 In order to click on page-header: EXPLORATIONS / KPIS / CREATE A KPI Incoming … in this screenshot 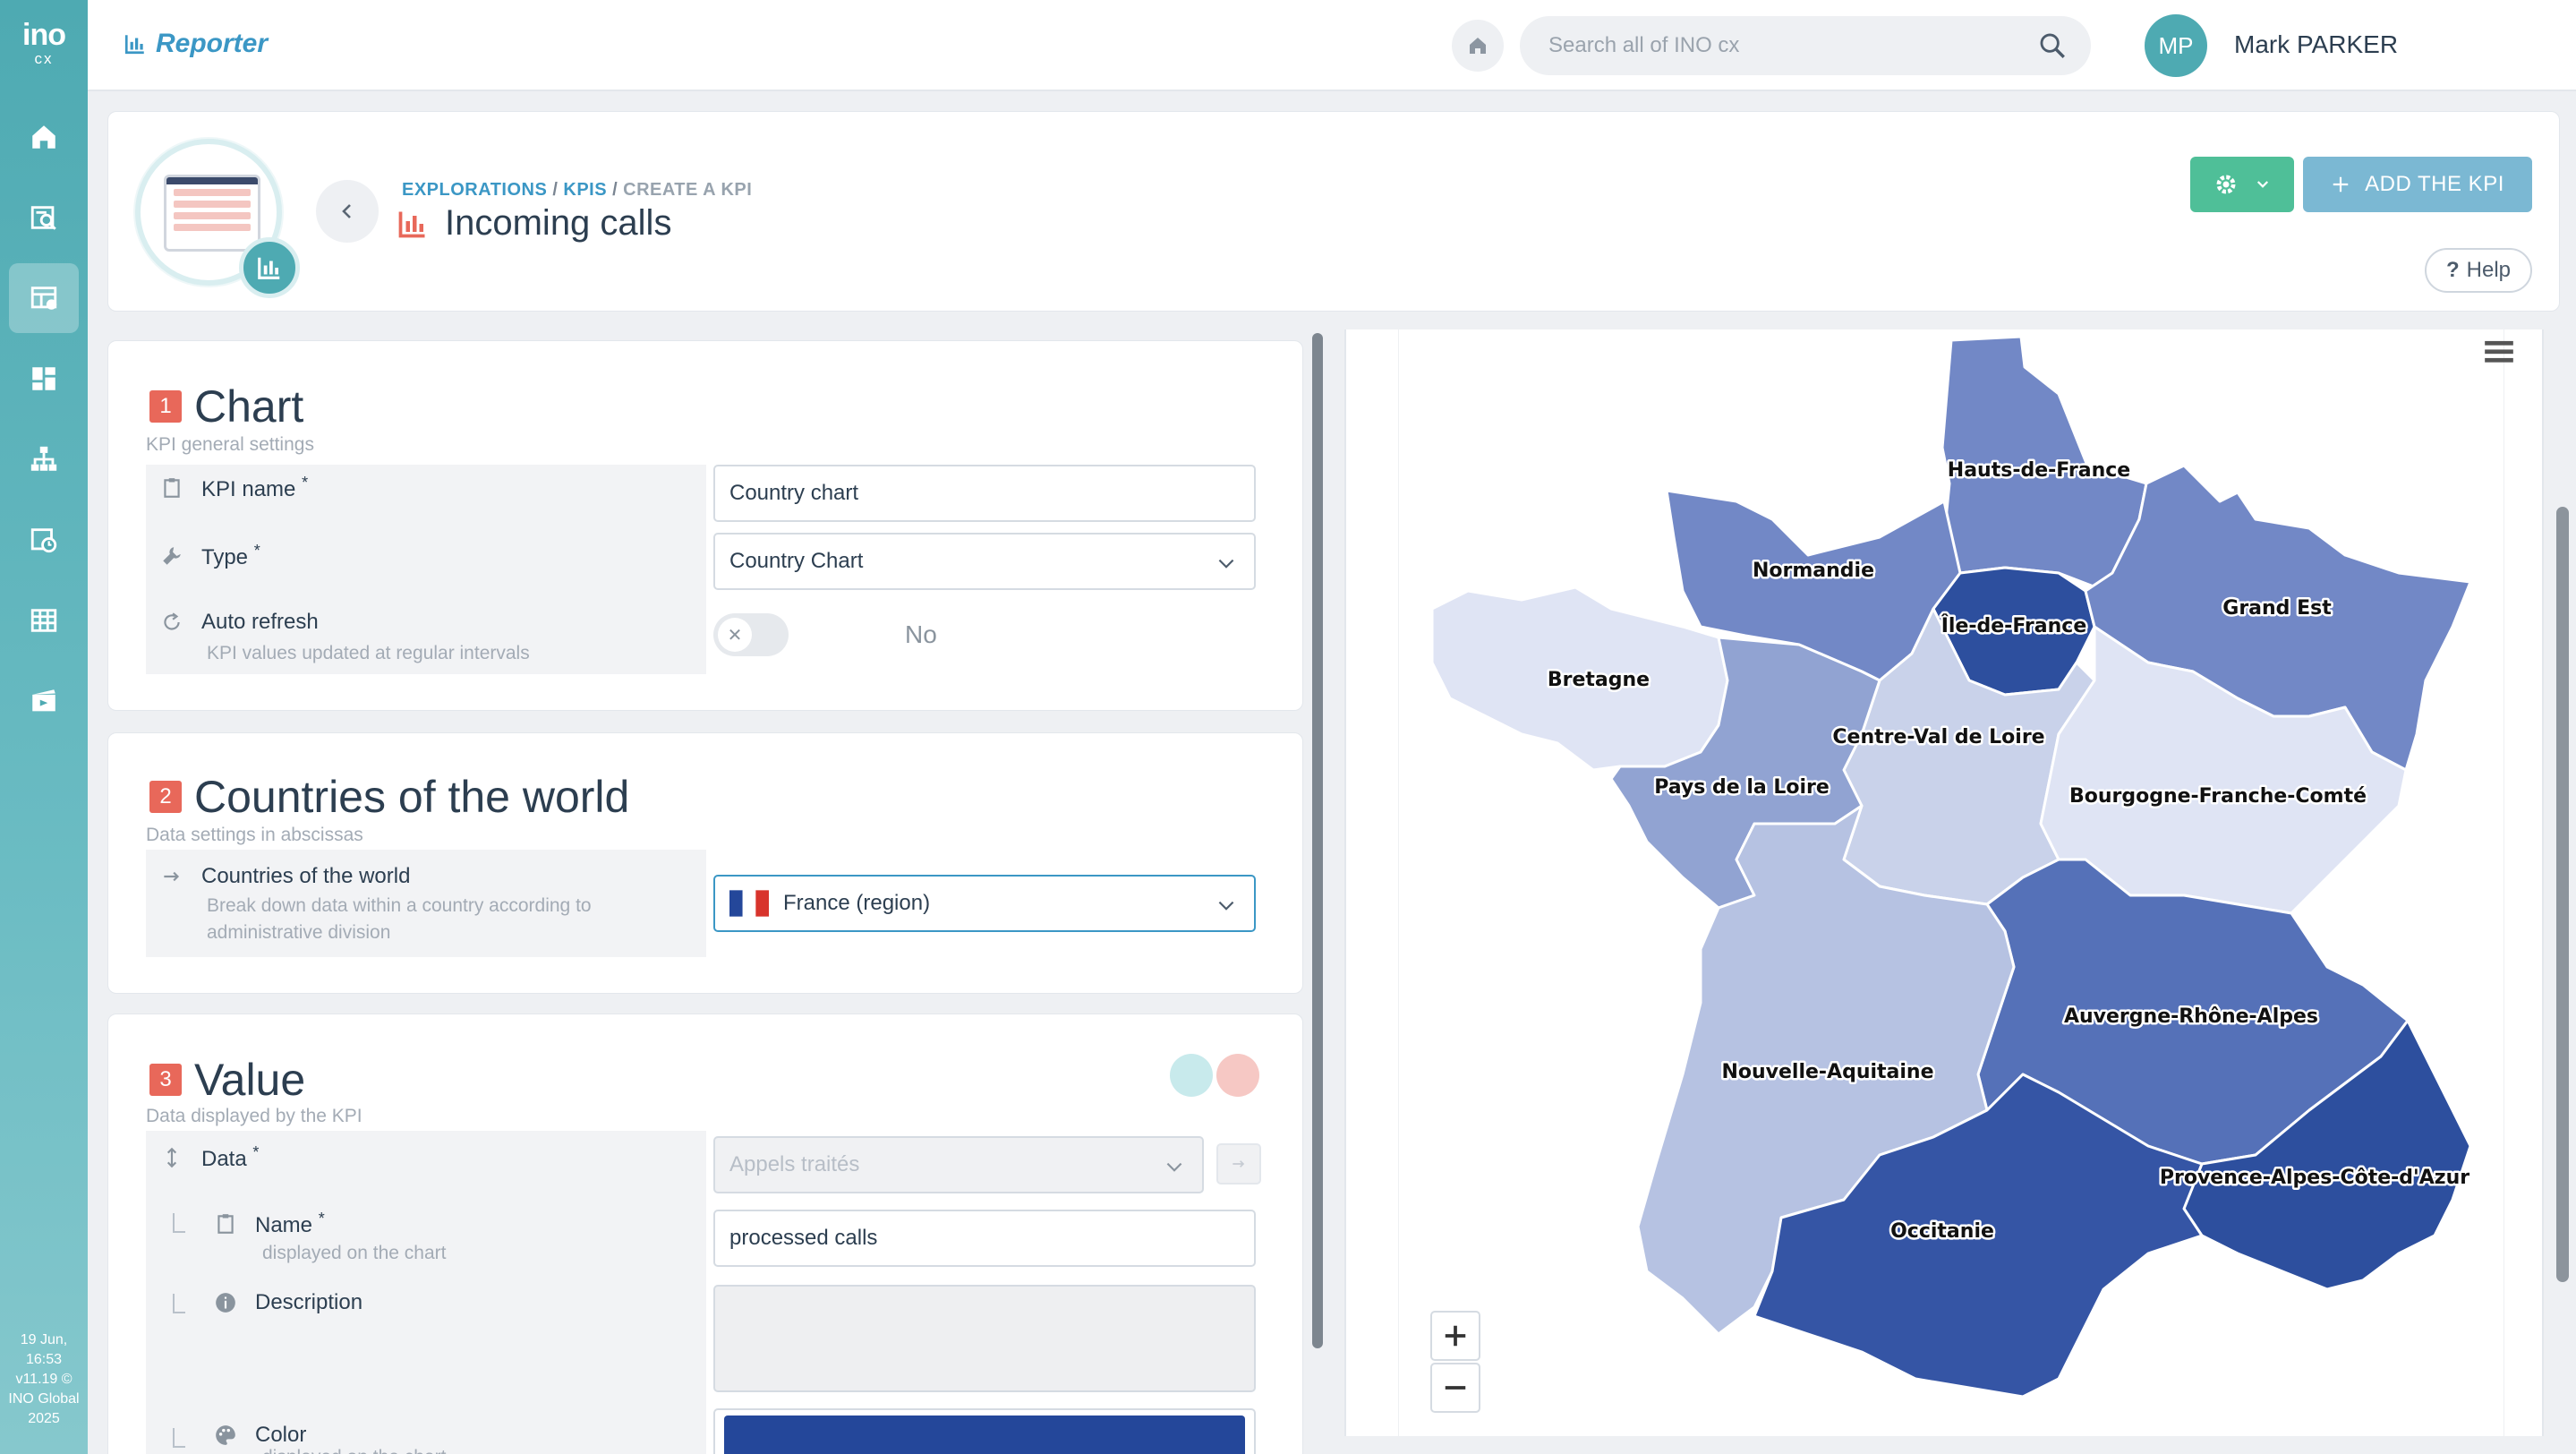, I will do `click(1333, 211)`.